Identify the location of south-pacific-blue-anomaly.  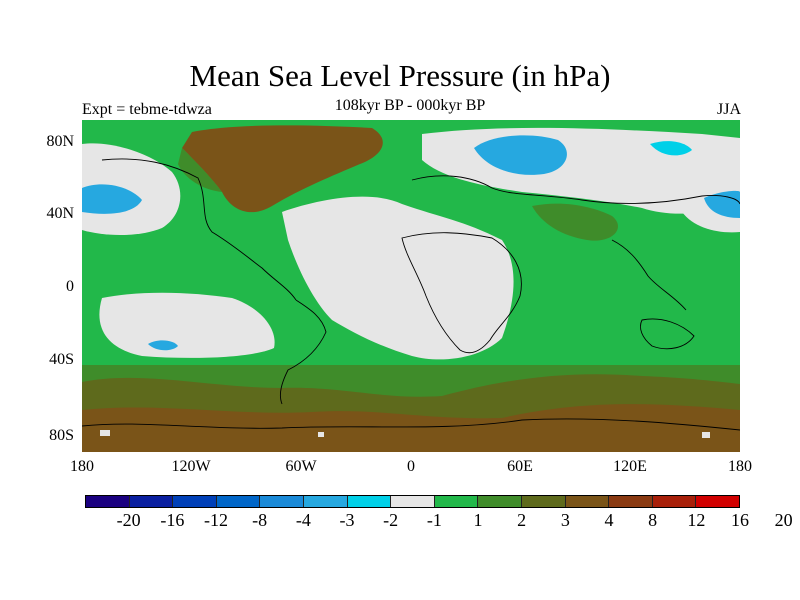
(163, 345).